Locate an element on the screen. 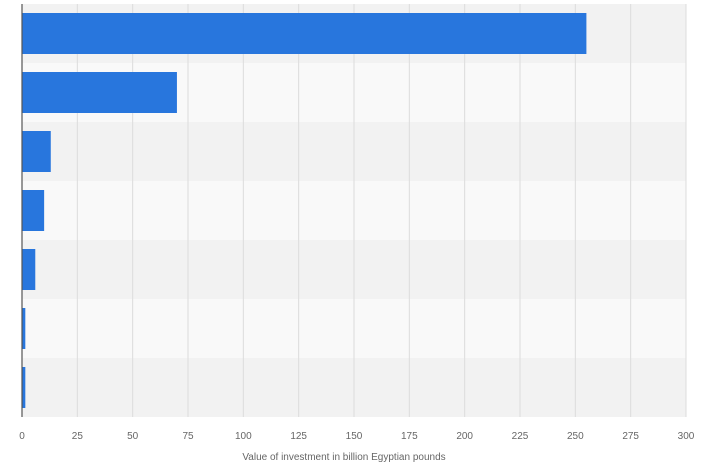 This screenshot has height=472, width=704. x-tick-label: 200 is located at coordinates (464, 436).